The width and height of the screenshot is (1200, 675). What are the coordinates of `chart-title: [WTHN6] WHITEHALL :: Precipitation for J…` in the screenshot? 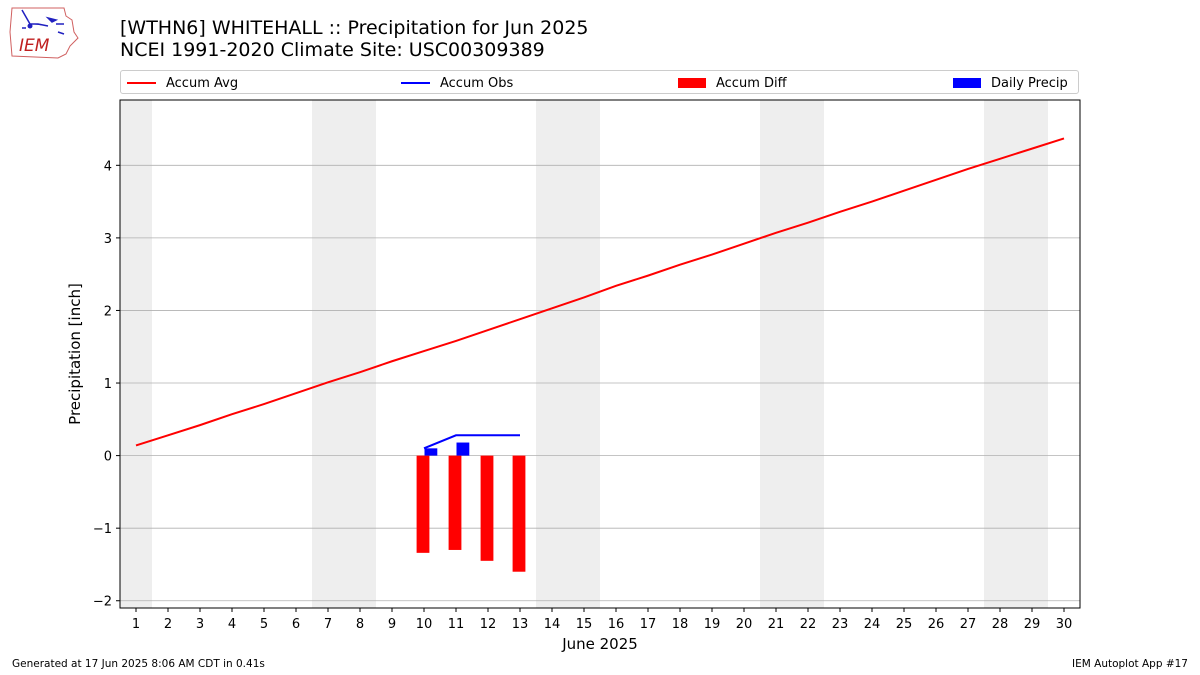 It's located at (354, 28).